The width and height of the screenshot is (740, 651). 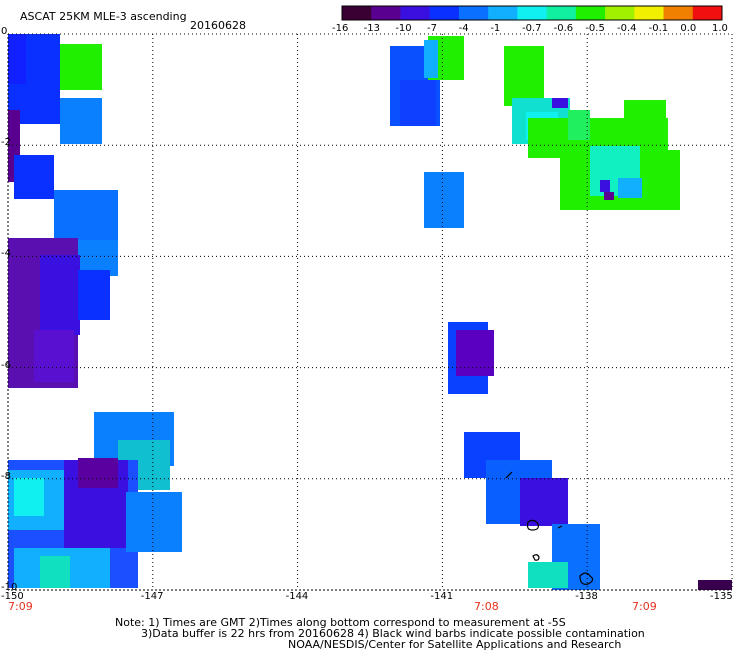 I want to click on colorbar-tick-label: -10, so click(x=403, y=28).